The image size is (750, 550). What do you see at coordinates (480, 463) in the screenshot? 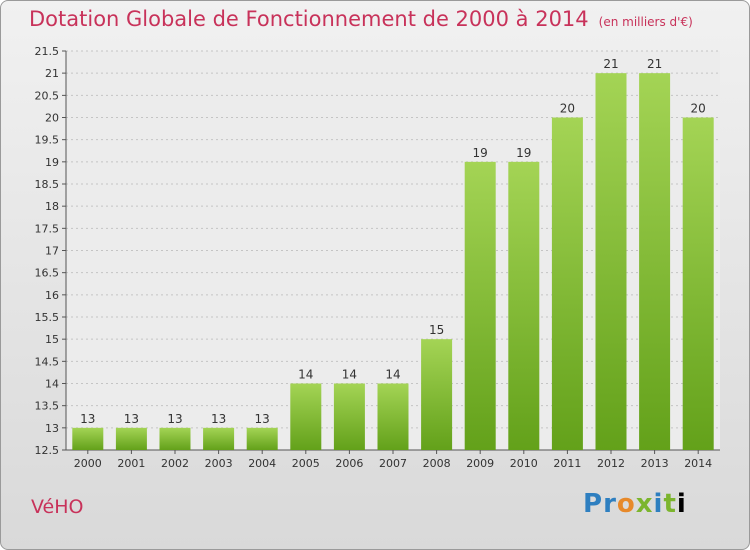
I see `x-tick-label: 2009` at bounding box center [480, 463].